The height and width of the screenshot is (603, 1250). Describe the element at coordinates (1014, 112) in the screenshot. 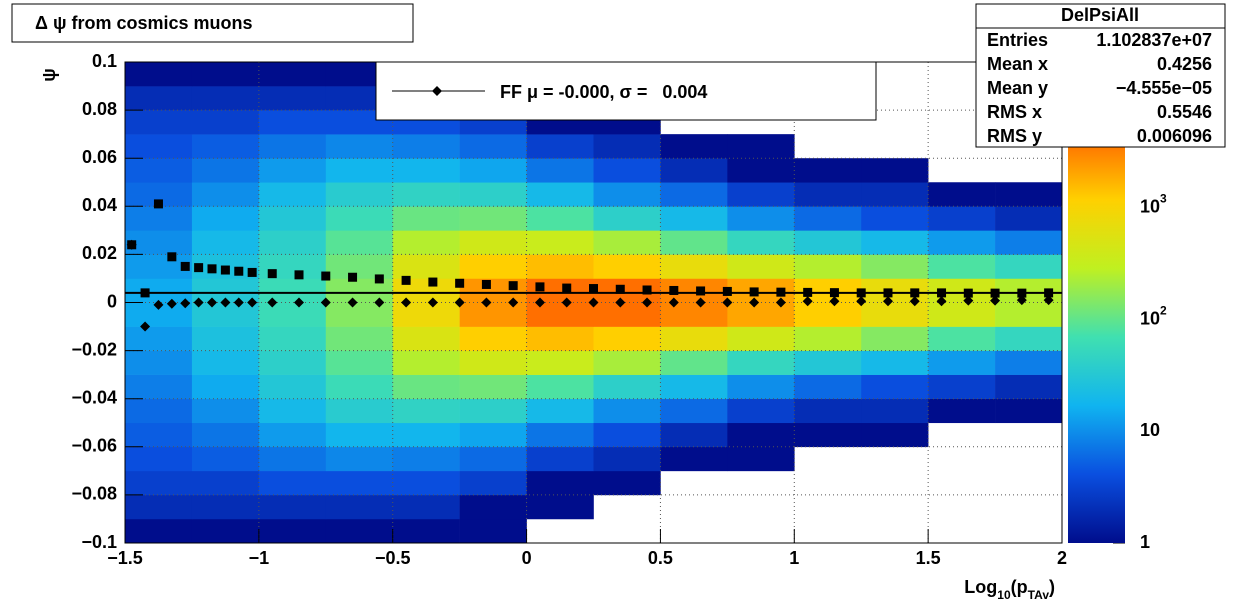

I see `stats-label: RMS x` at that location.